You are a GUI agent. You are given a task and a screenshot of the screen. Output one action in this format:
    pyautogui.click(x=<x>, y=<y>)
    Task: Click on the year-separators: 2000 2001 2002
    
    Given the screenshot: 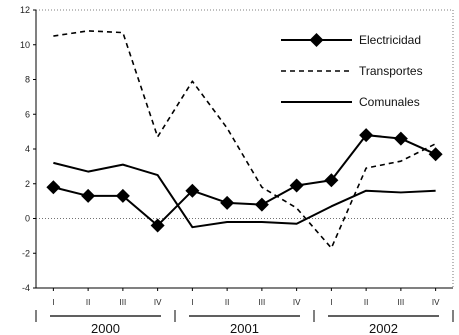 What is the action you would take?
    pyautogui.click(x=244, y=322)
    